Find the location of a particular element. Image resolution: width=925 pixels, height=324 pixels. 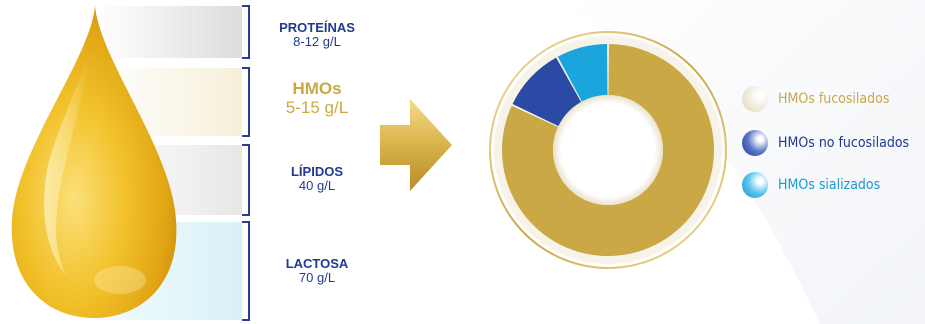

cyan-bubble-icon is located at coordinates (755, 185).